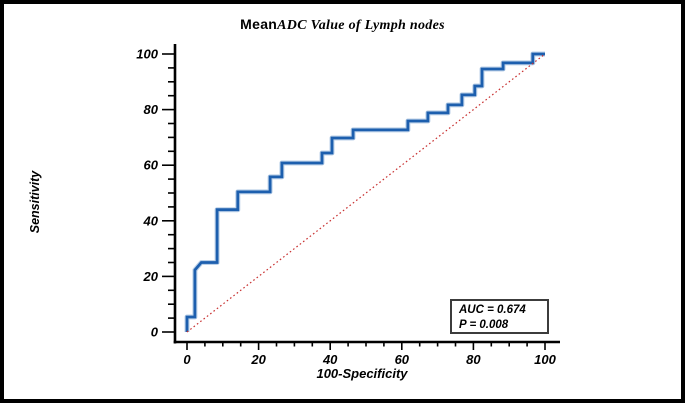 This screenshot has width=685, height=403. Describe the element at coordinates (361, 25) in the screenshot. I see `chart-title-rest: ADC Value of Lymph nodes` at that location.